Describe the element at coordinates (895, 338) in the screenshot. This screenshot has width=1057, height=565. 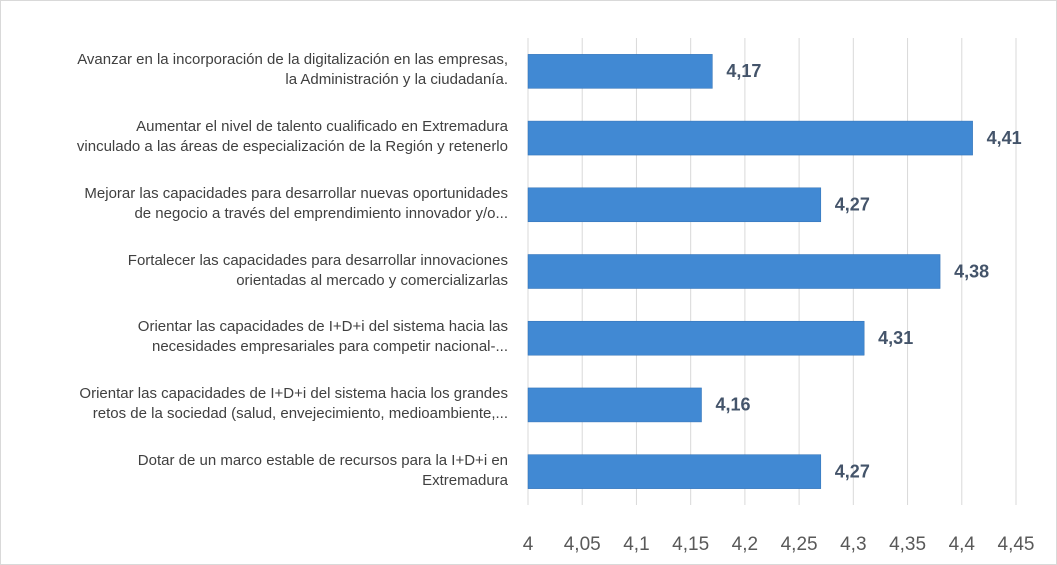
I see `value-label: 4,31` at that location.